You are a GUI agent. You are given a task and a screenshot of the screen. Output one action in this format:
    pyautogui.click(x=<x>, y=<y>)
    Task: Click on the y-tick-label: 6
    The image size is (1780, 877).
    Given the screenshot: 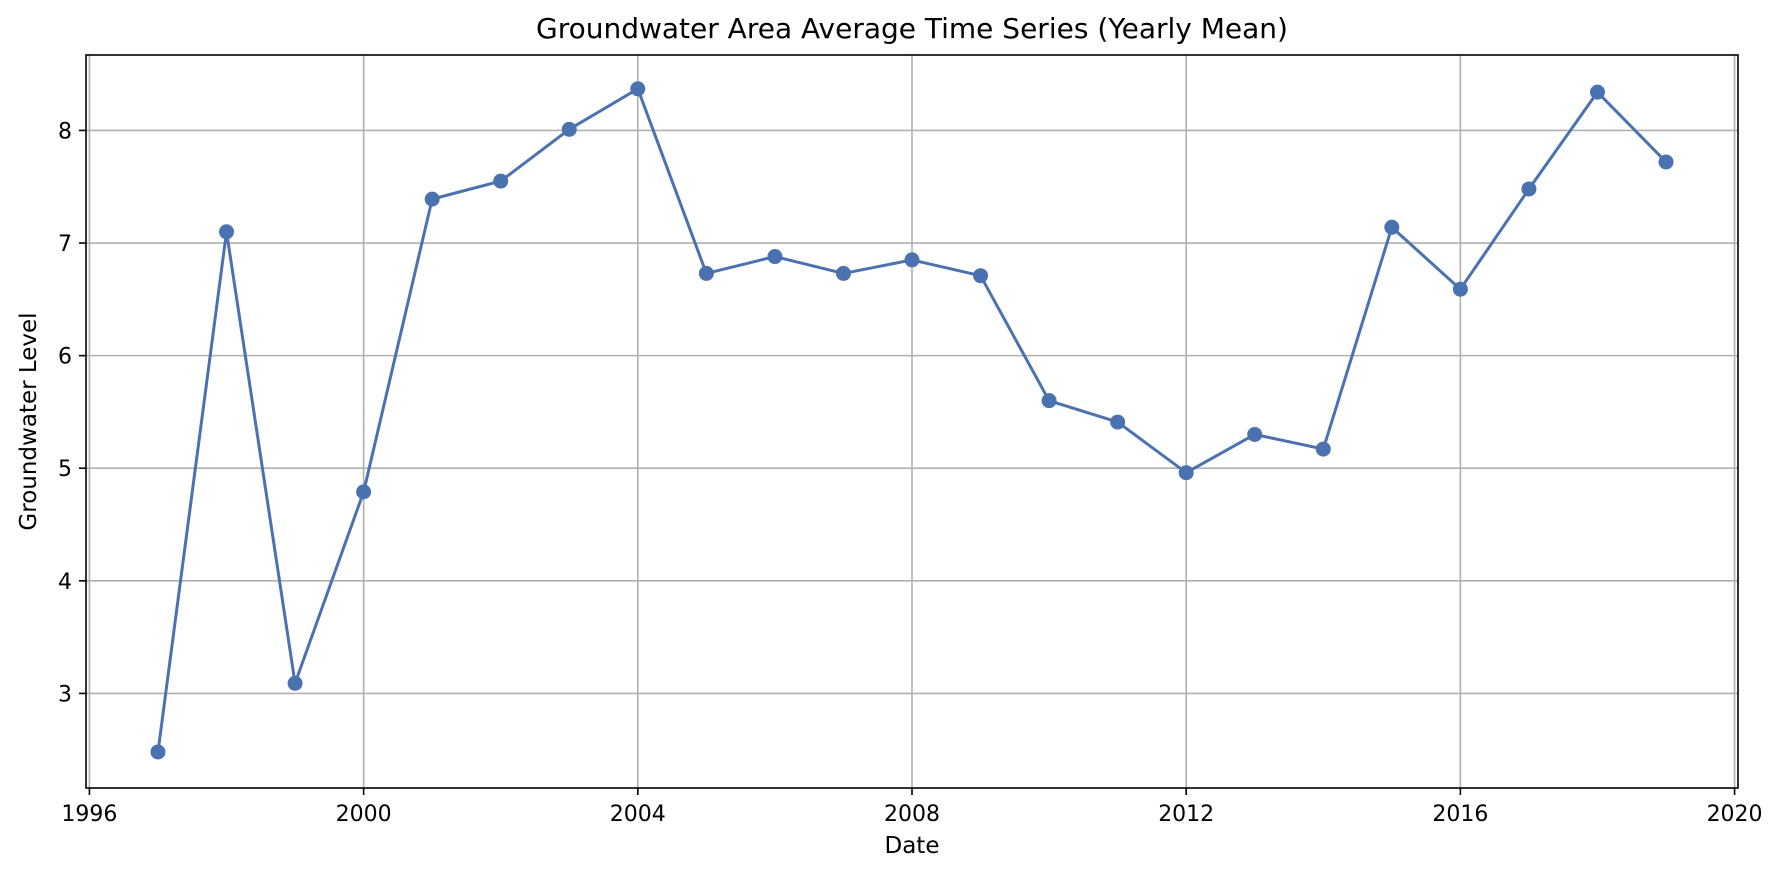 What is the action you would take?
    pyautogui.click(x=65, y=357)
    